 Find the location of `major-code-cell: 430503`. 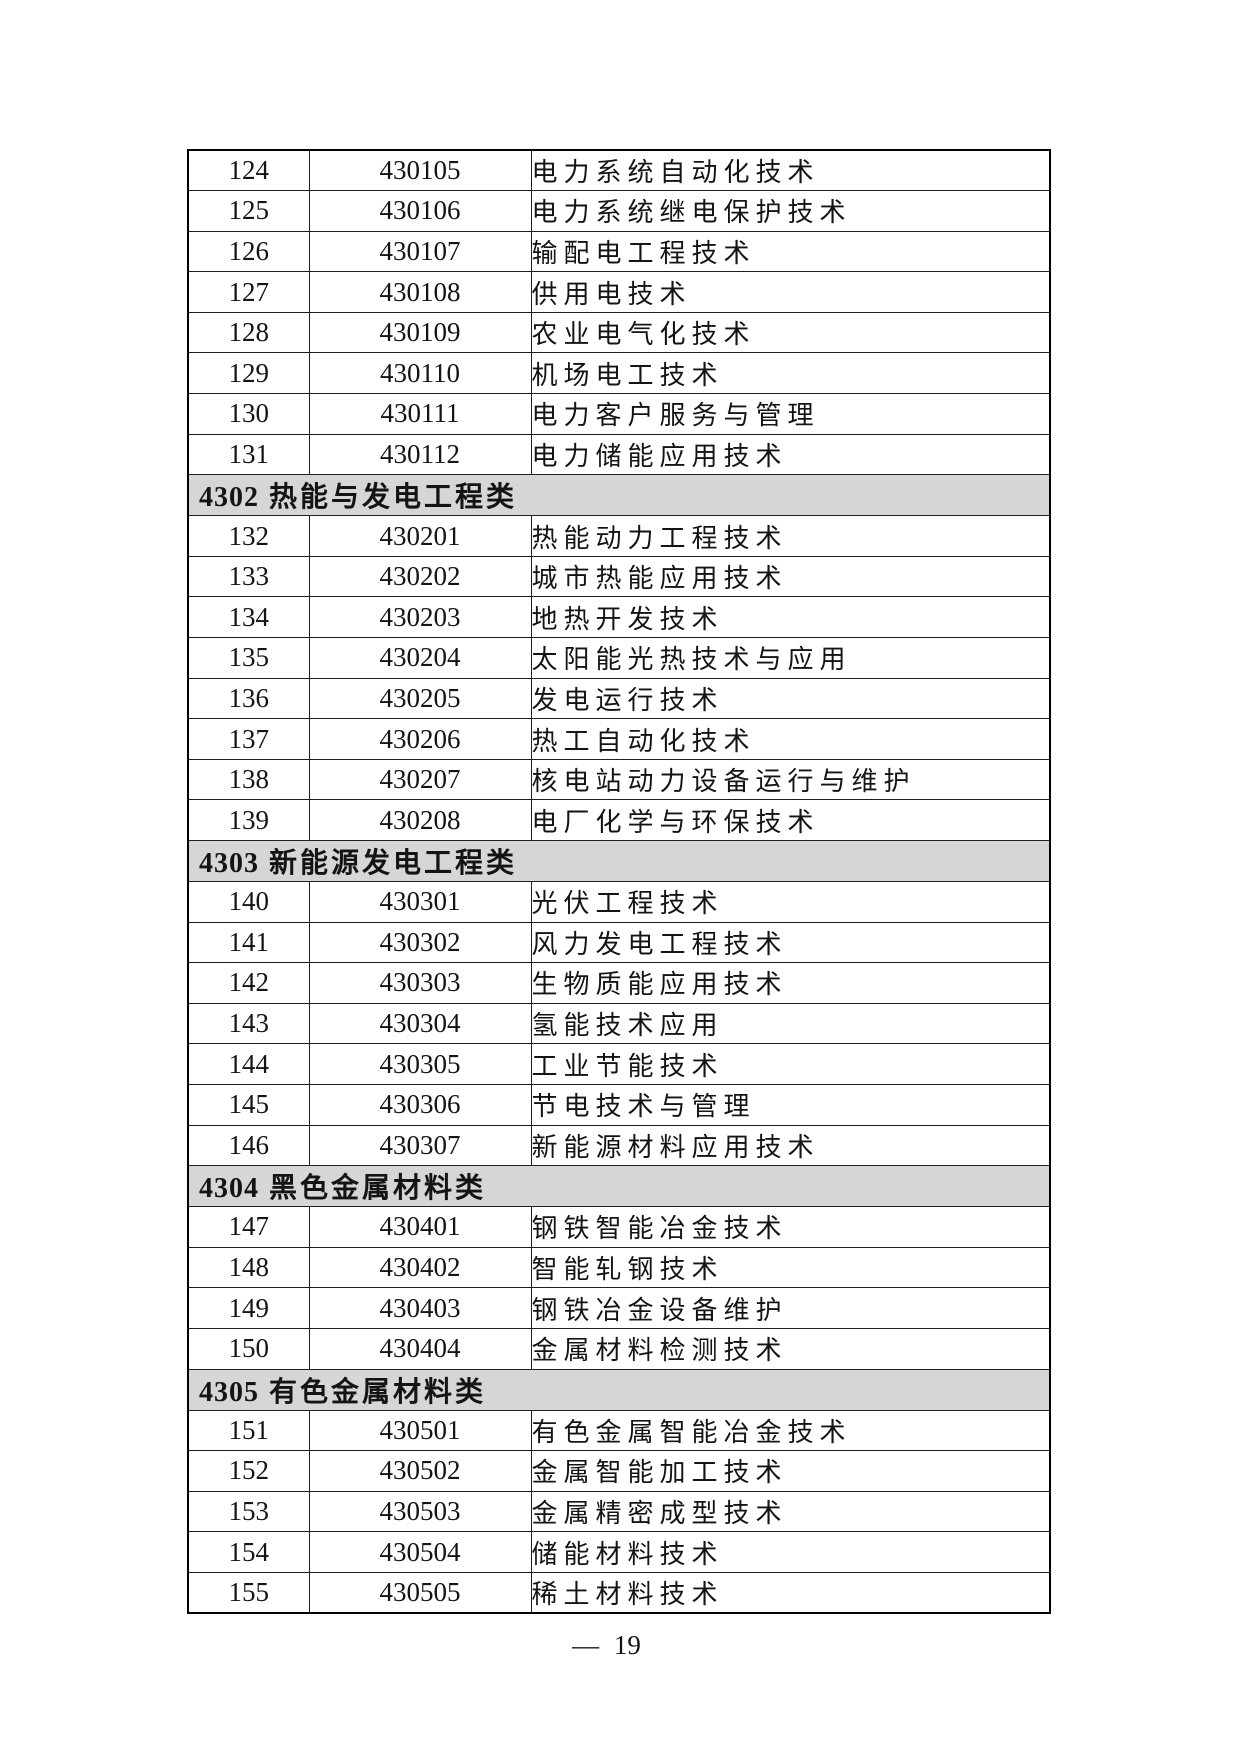

major-code-cell: 430503 is located at coordinates (420, 1511).